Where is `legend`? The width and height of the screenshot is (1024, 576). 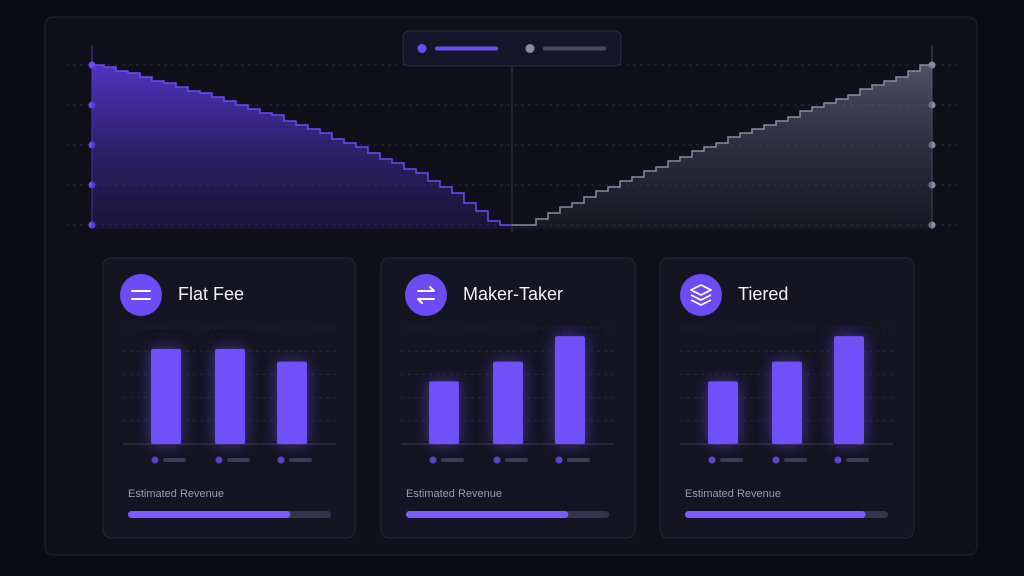
legend is located at coordinates (512, 48).